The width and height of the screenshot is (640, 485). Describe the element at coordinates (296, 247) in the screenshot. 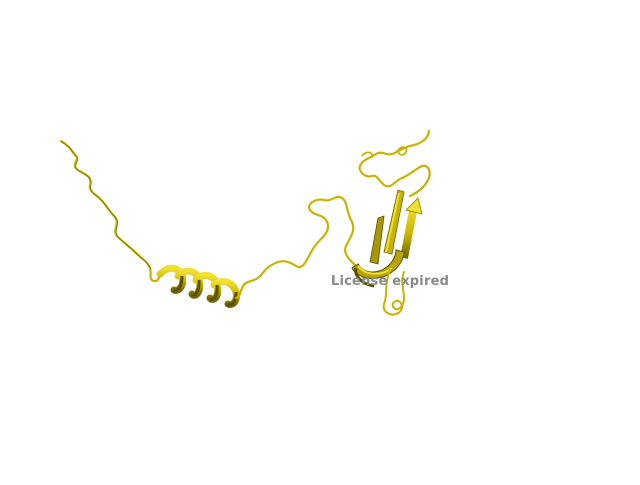

I see `linker-coil` at that location.